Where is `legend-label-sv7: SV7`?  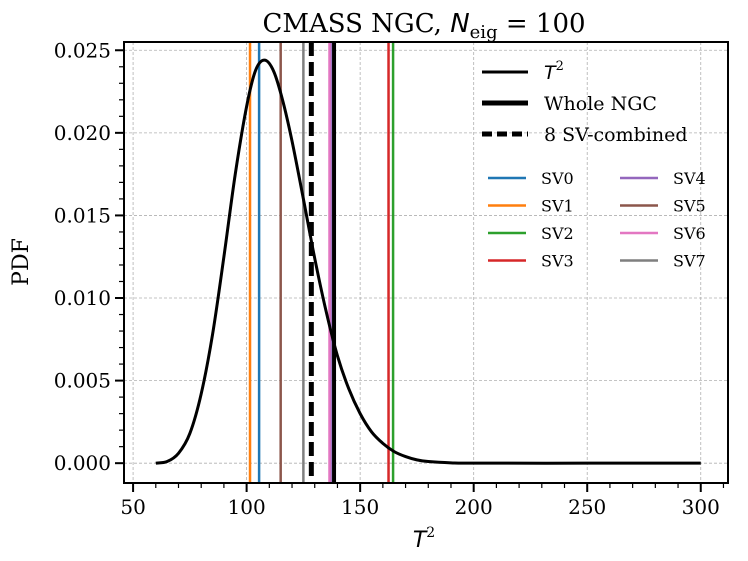 legend-label-sv7: SV7 is located at coordinates (689, 261).